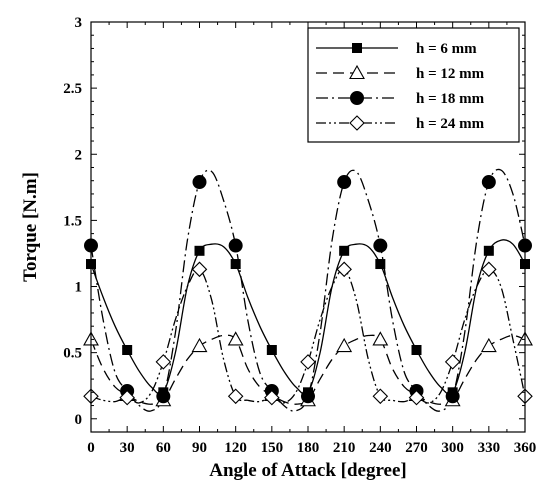 The width and height of the screenshot is (550, 494). Describe the element at coordinates (79, 288) in the screenshot. I see `y-tick-label: 1` at that location.